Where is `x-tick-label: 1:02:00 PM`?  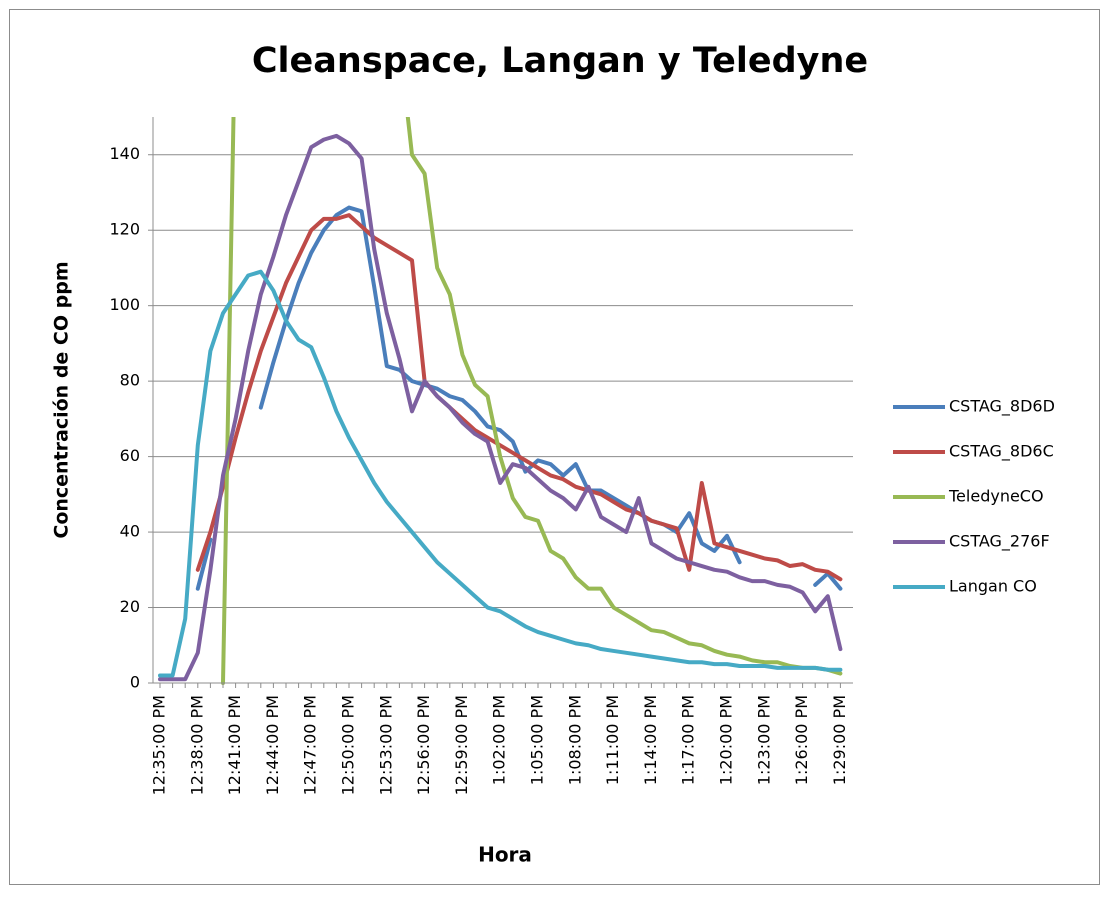
x-tick-label: 1:02:00 PM is located at coordinates (499, 740).